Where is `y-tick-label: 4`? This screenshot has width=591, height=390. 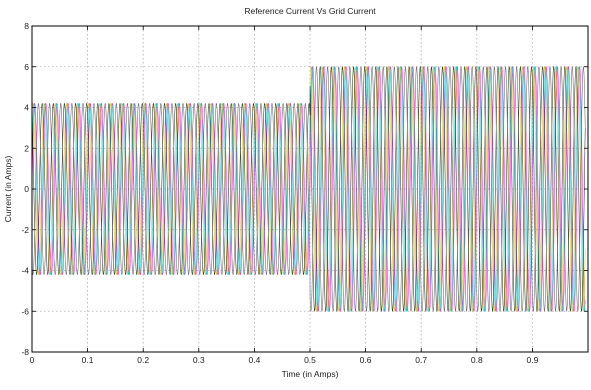
y-tick-label: 4 is located at coordinates (26, 108).